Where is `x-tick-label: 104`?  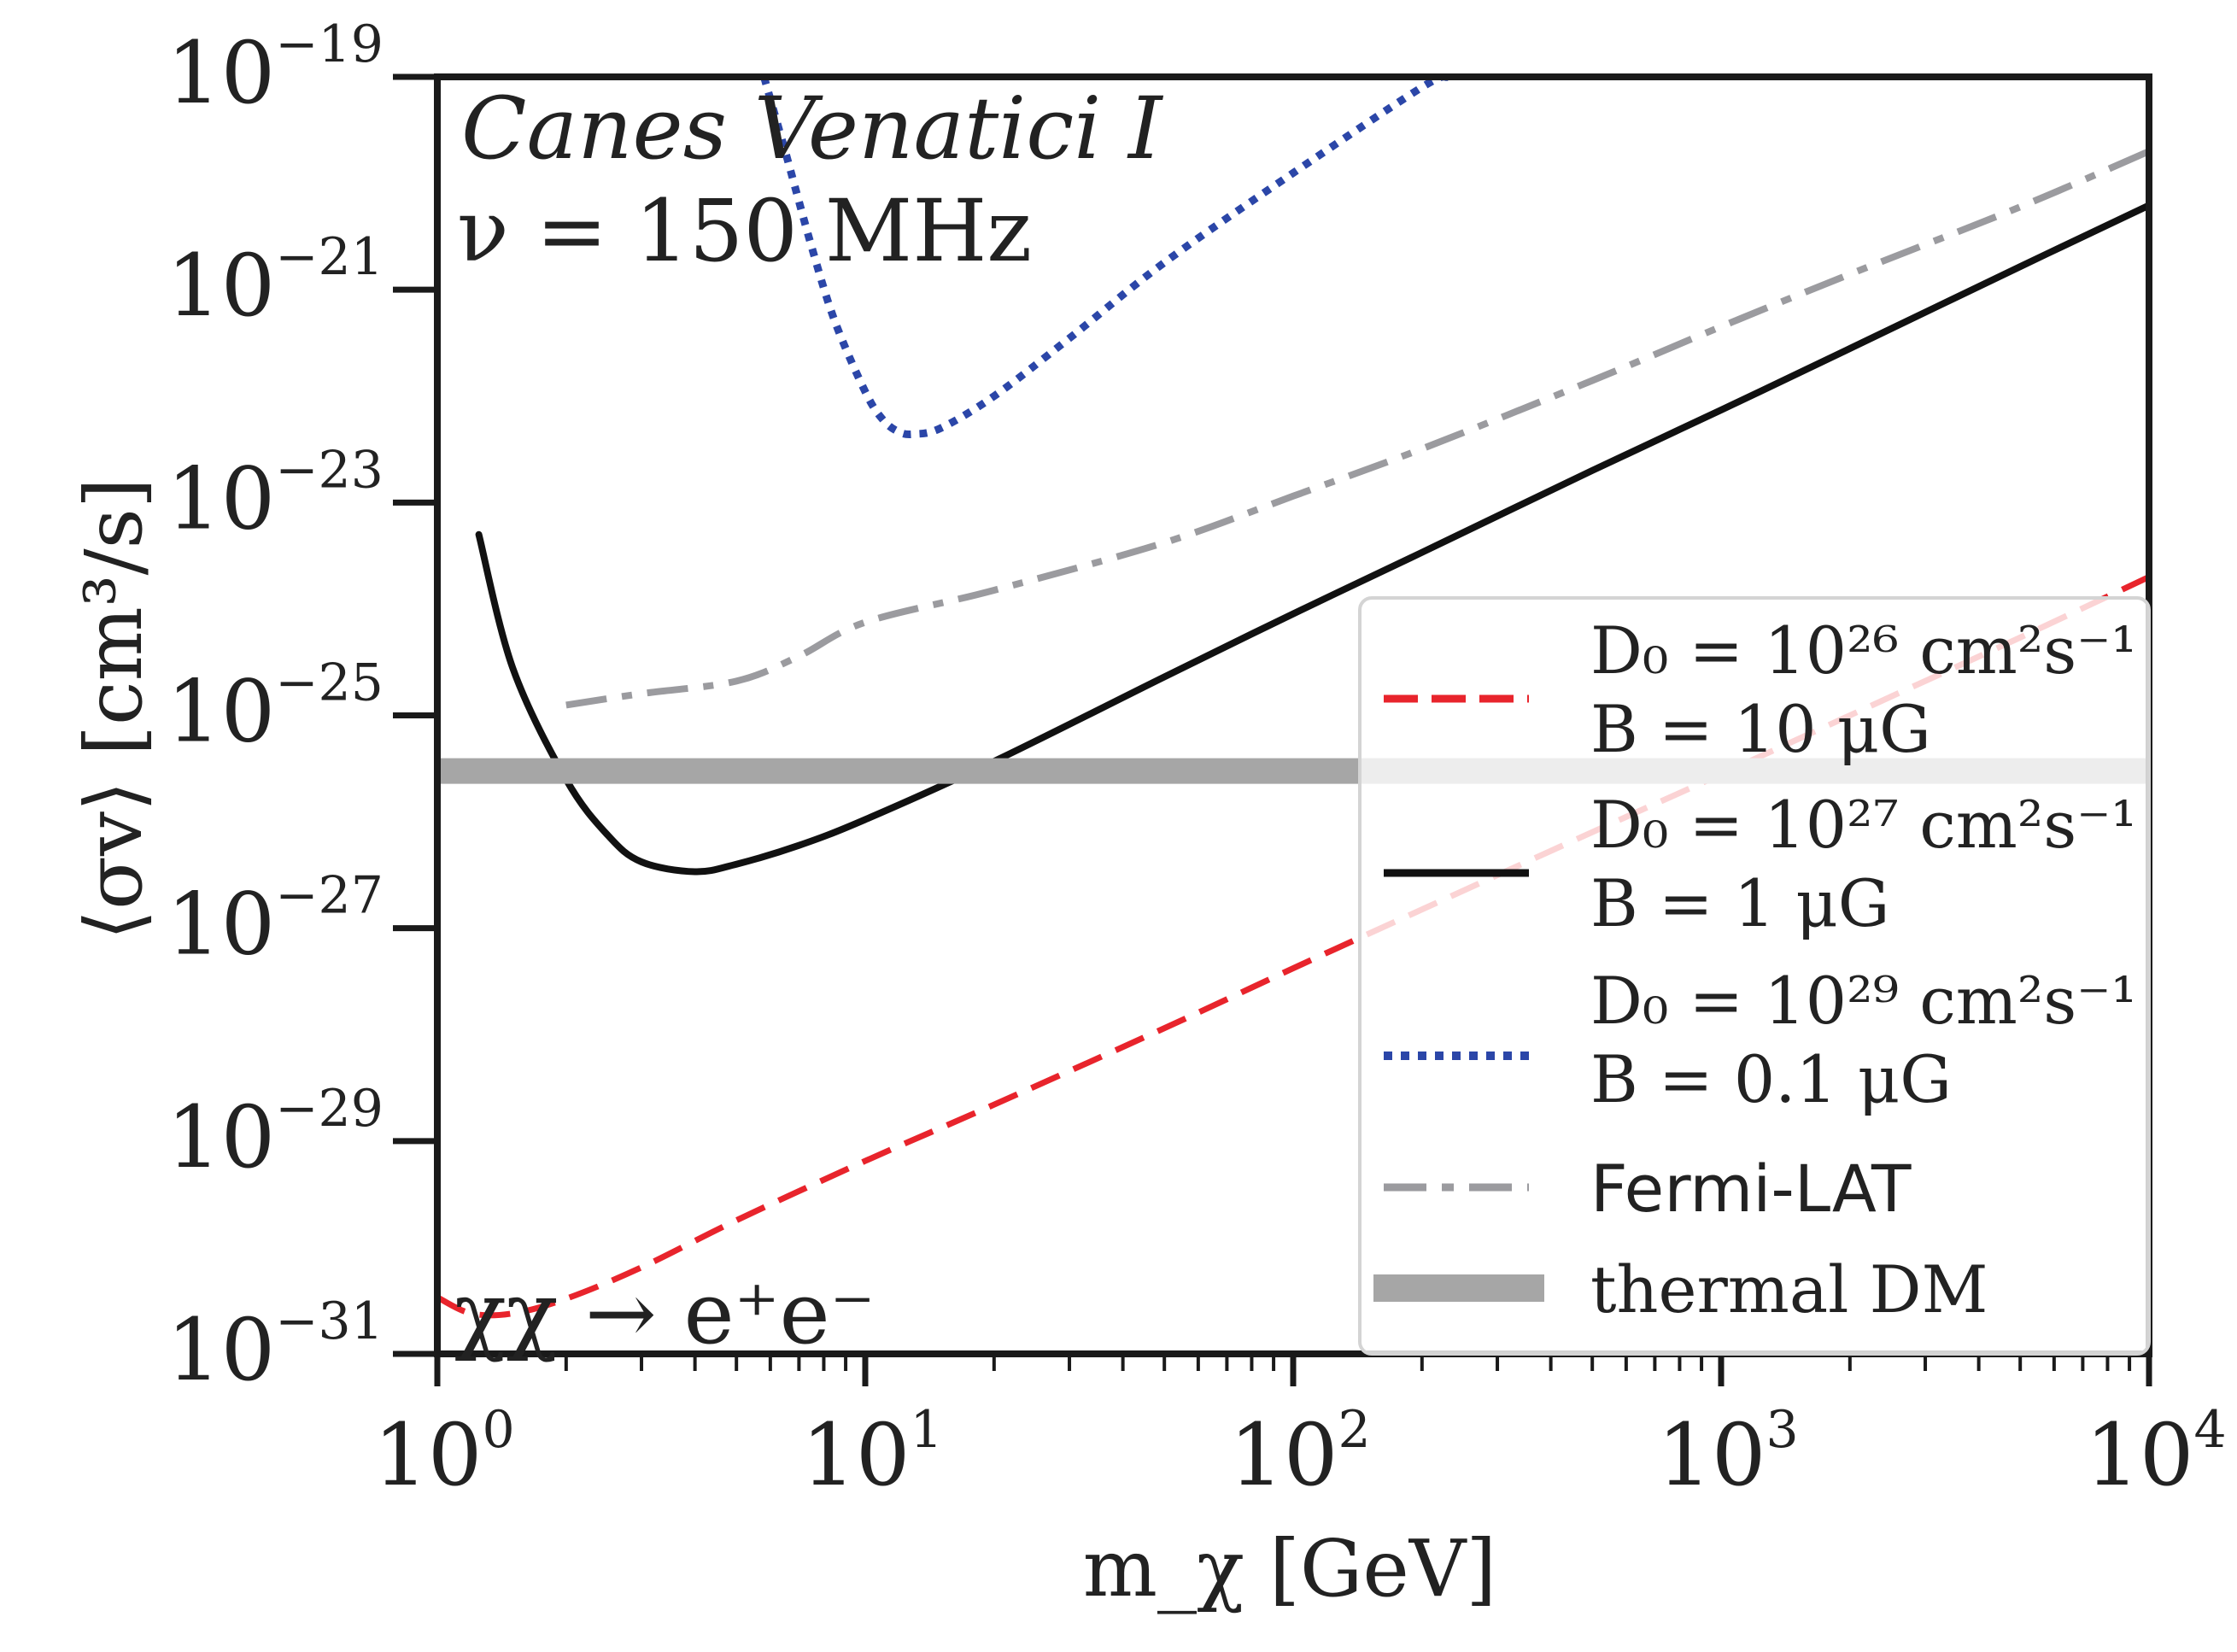
x-tick-label: 104 is located at coordinates (2155, 1452).